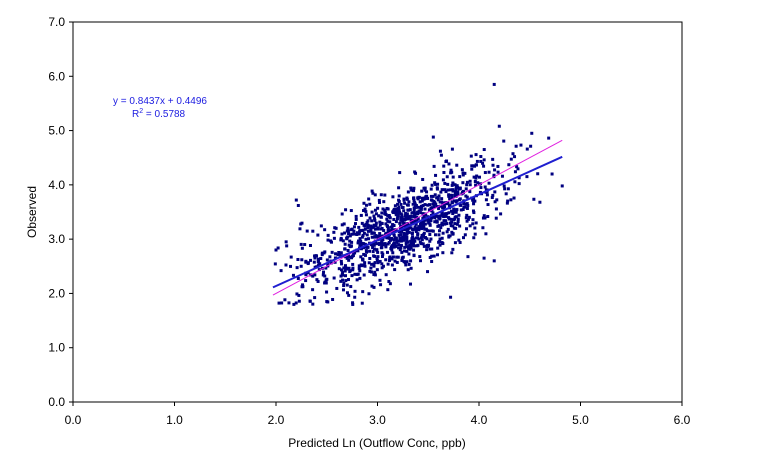 This screenshot has width=769, height=460. What do you see at coordinates (135, 114) in the screenshot?
I see `r-squared-symbol: R` at bounding box center [135, 114].